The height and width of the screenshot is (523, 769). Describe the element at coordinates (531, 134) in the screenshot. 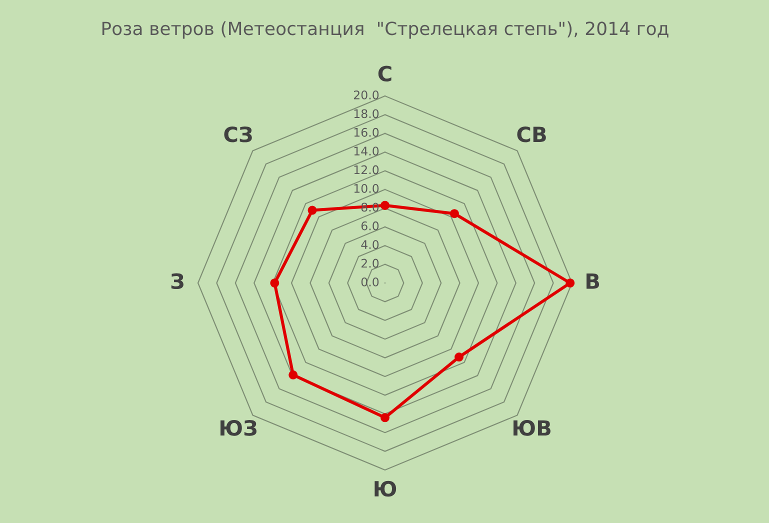

I see `spoke-label: СВ` at that location.